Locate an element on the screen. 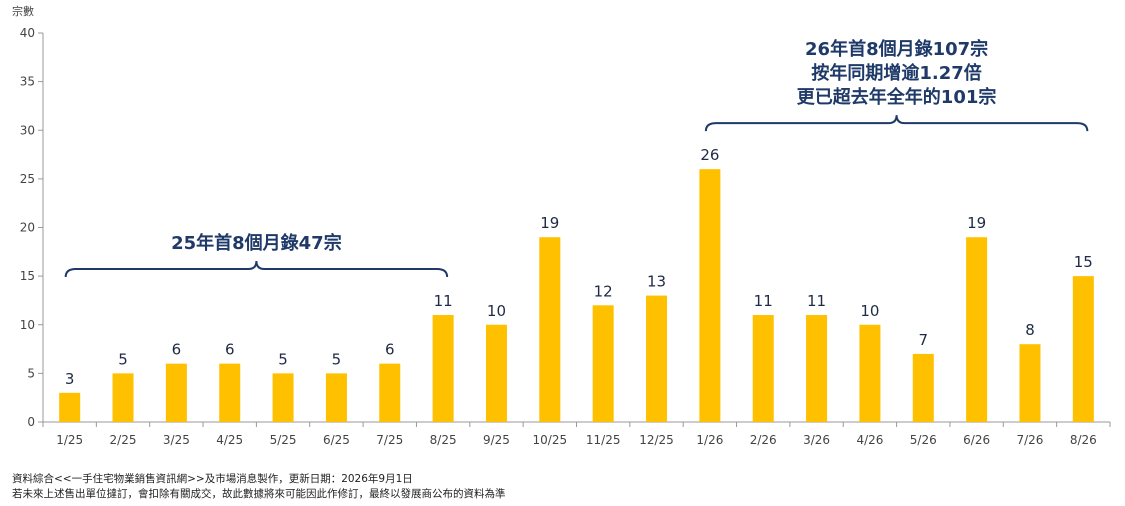  y-axis-unit-label: 宗數 is located at coordinates (23, 11).